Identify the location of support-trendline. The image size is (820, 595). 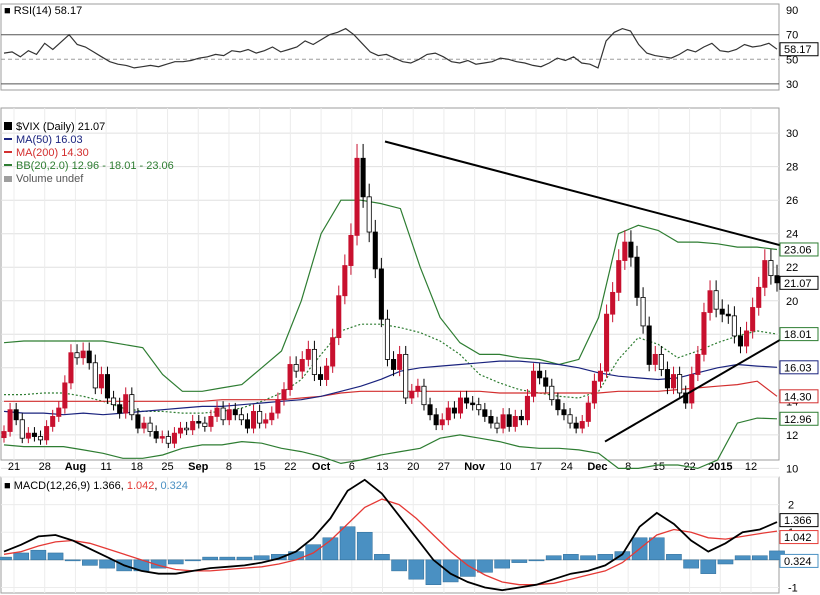
(693, 390).